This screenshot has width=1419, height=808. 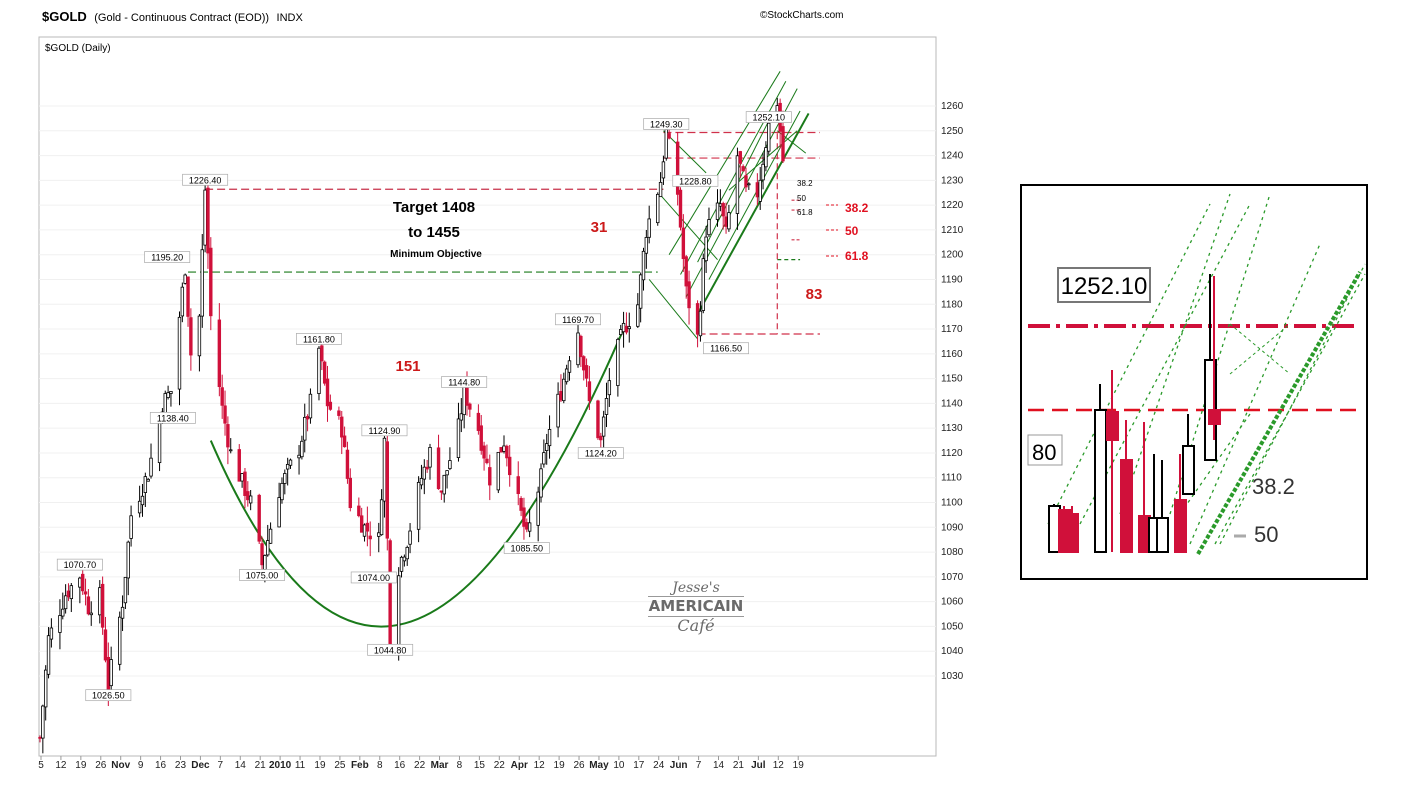 I want to click on price-label: 1124.90, so click(x=385, y=431).